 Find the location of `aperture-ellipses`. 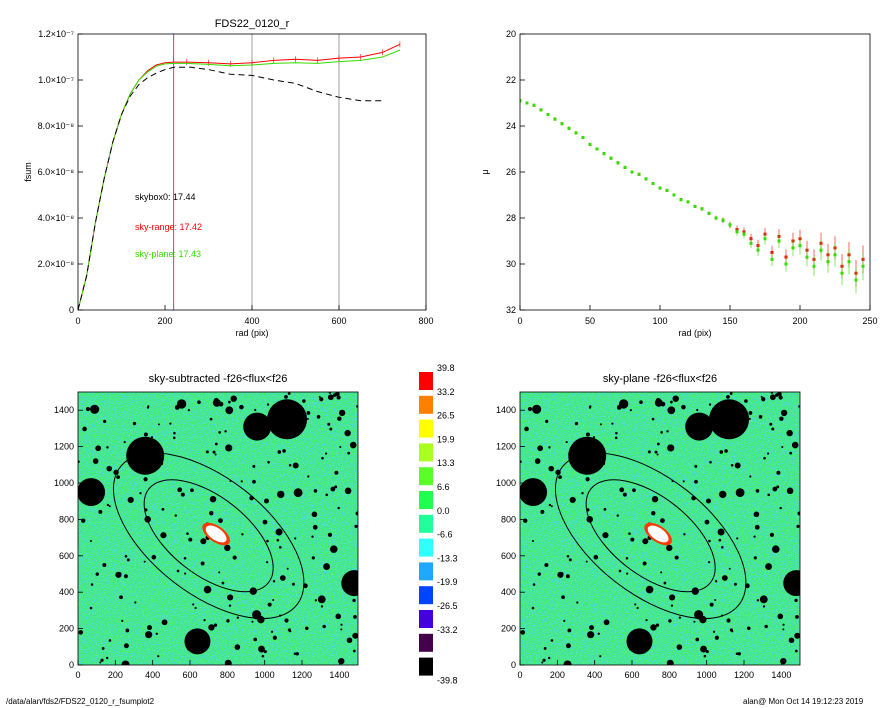

aperture-ellipses is located at coordinates (208, 536).